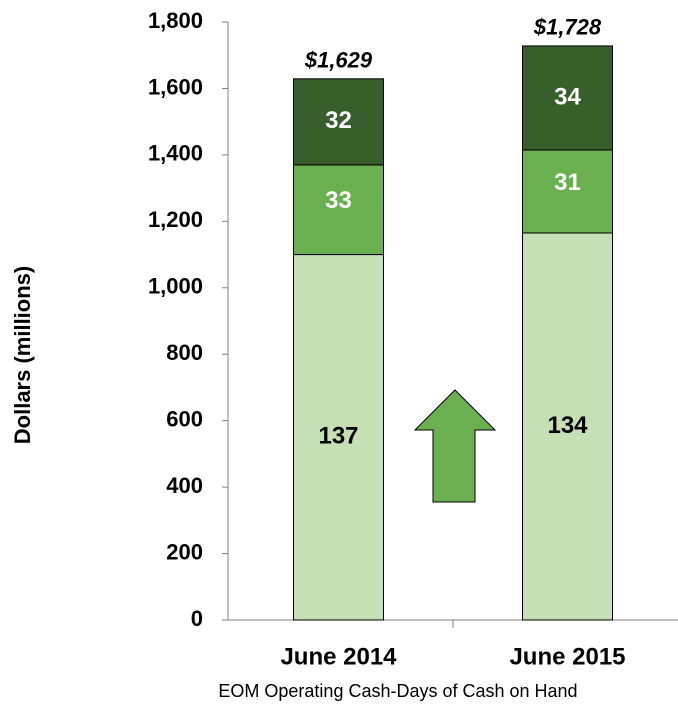  I want to click on segment-label: 32, so click(338, 120).